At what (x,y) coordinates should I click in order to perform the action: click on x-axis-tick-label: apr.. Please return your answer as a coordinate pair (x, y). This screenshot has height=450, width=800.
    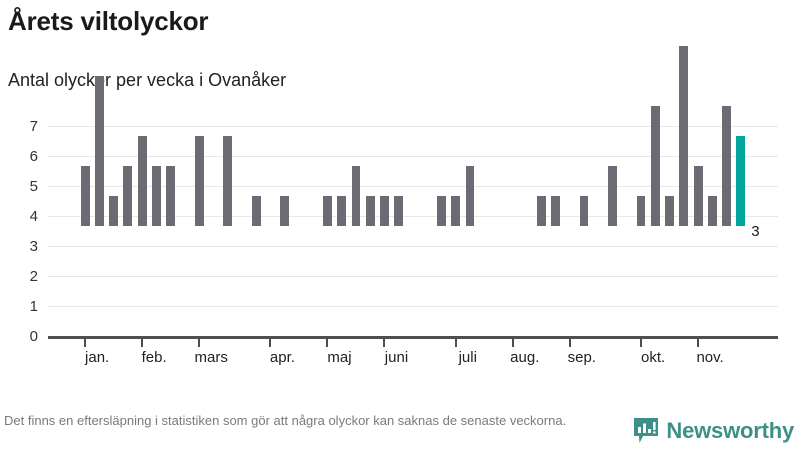
    Looking at the image, I should click on (282, 357).